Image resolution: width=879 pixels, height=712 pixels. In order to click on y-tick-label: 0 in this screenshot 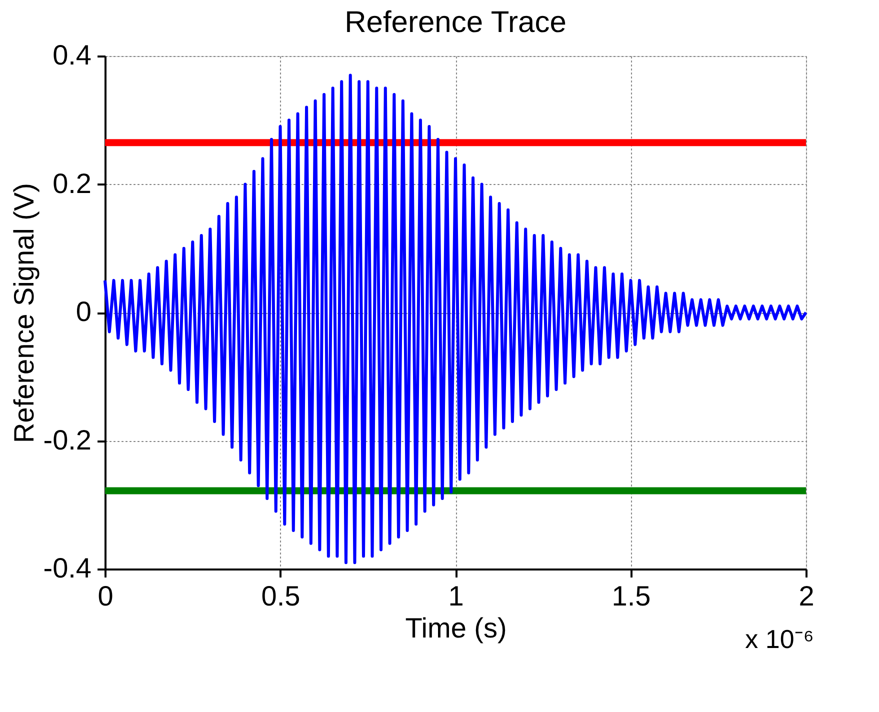, I will do `click(84, 311)`.